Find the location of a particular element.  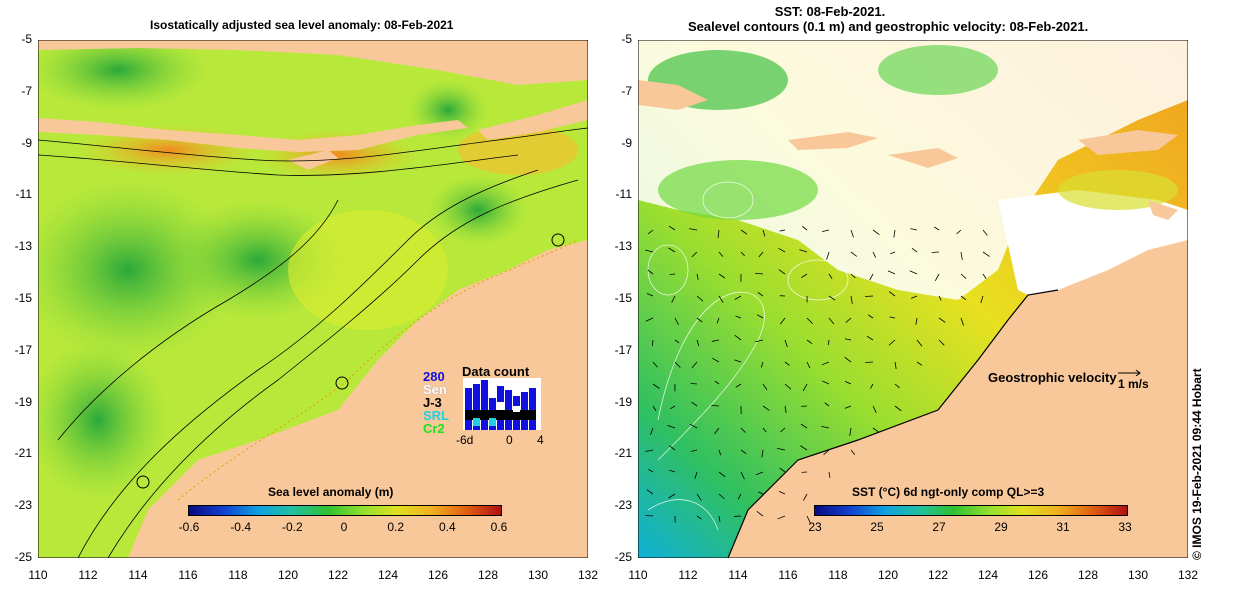

mission-280: 280 is located at coordinates (434, 376).